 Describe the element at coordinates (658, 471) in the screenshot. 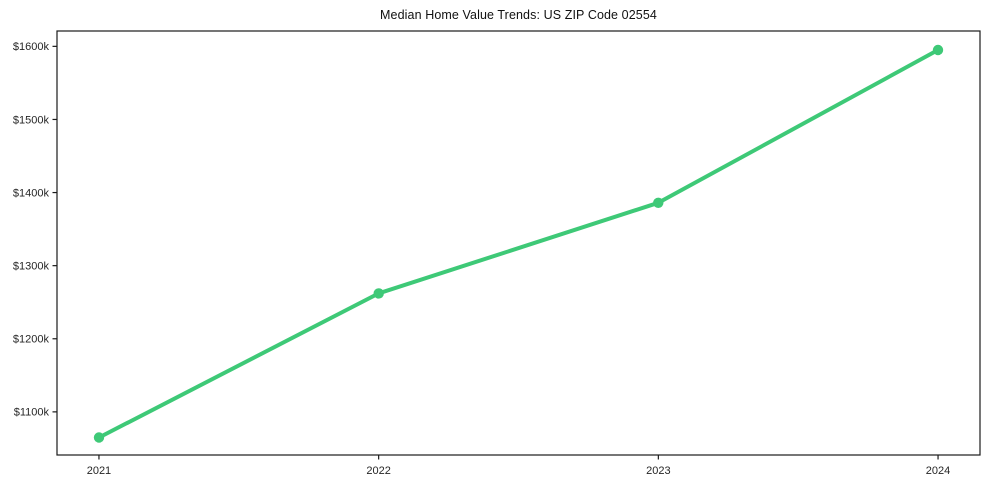

I see `x-tick-label: 2023` at that location.